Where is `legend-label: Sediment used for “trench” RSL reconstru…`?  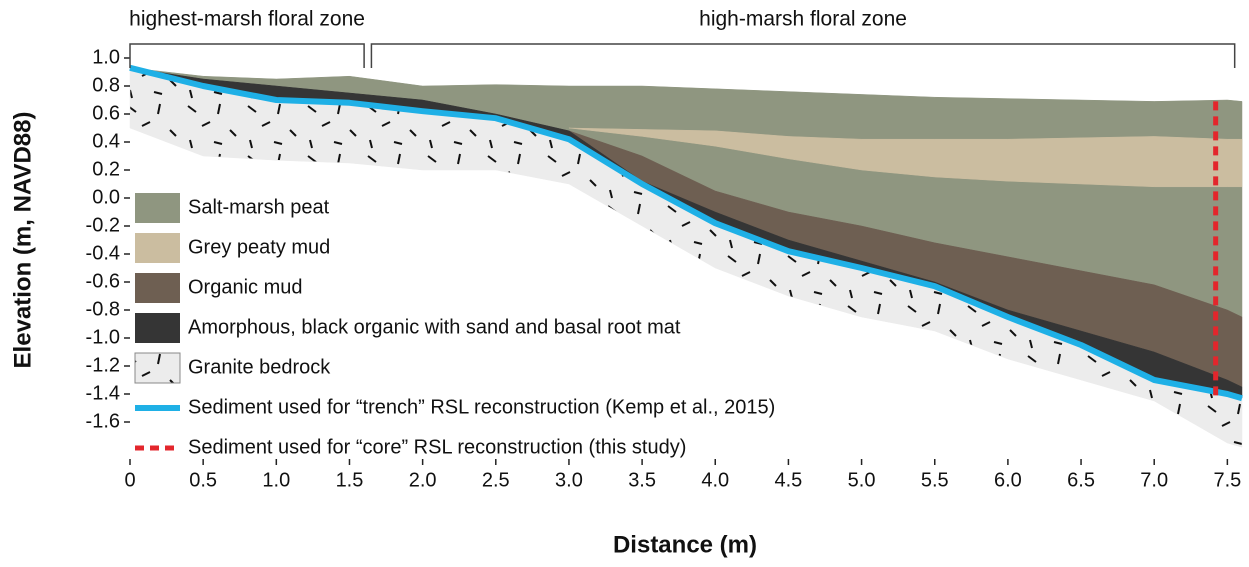 legend-label: Sediment used for “trench” RSL reconstru… is located at coordinates (481, 407).